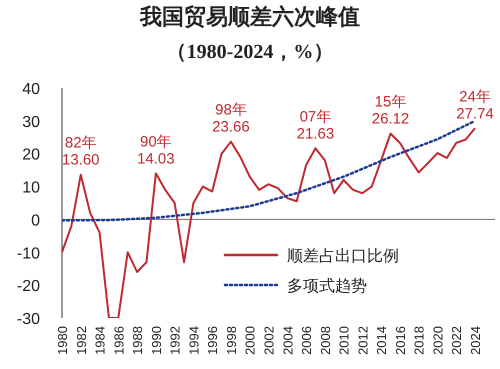  Describe the element at coordinates (306, 340) in the screenshot. I see `x-tick-label: 2006` at that location.